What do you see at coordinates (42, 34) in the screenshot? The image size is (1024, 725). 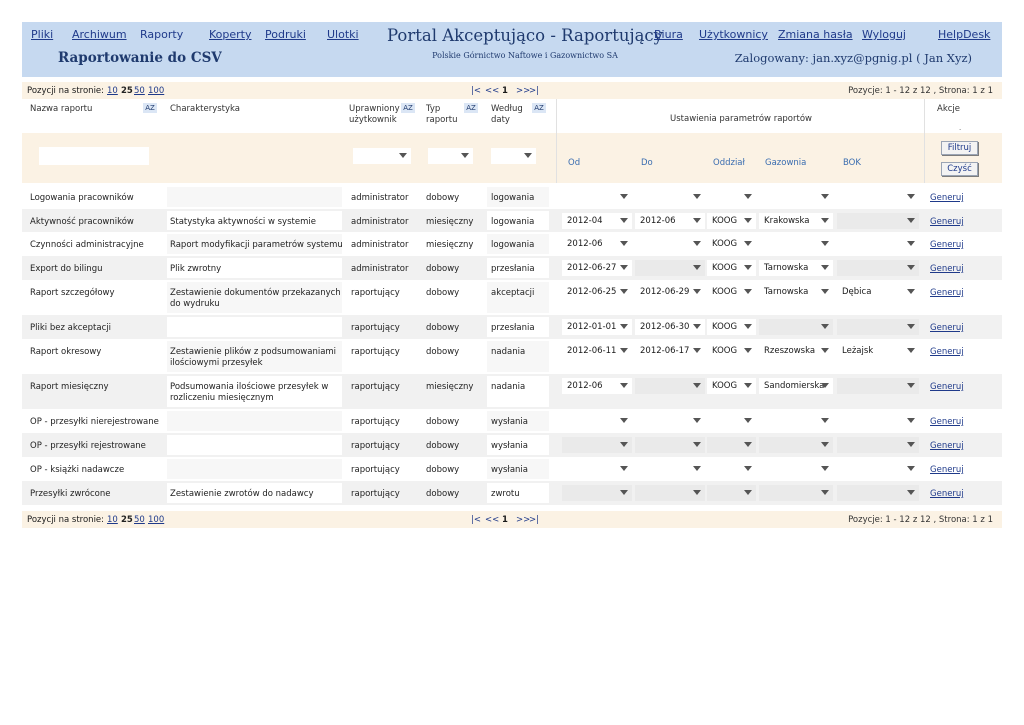 I see `nav-pliki: Pliki` at bounding box center [42, 34].